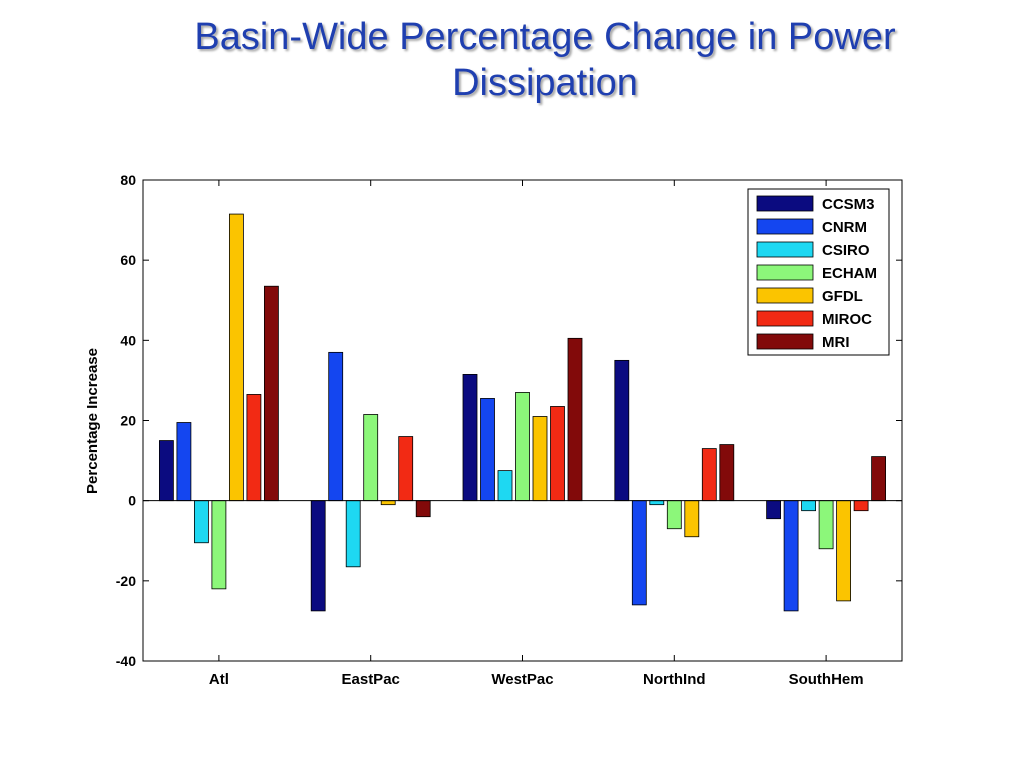 This screenshot has height=768, width=1024. I want to click on x-tick-label: WestPac, so click(522, 679).